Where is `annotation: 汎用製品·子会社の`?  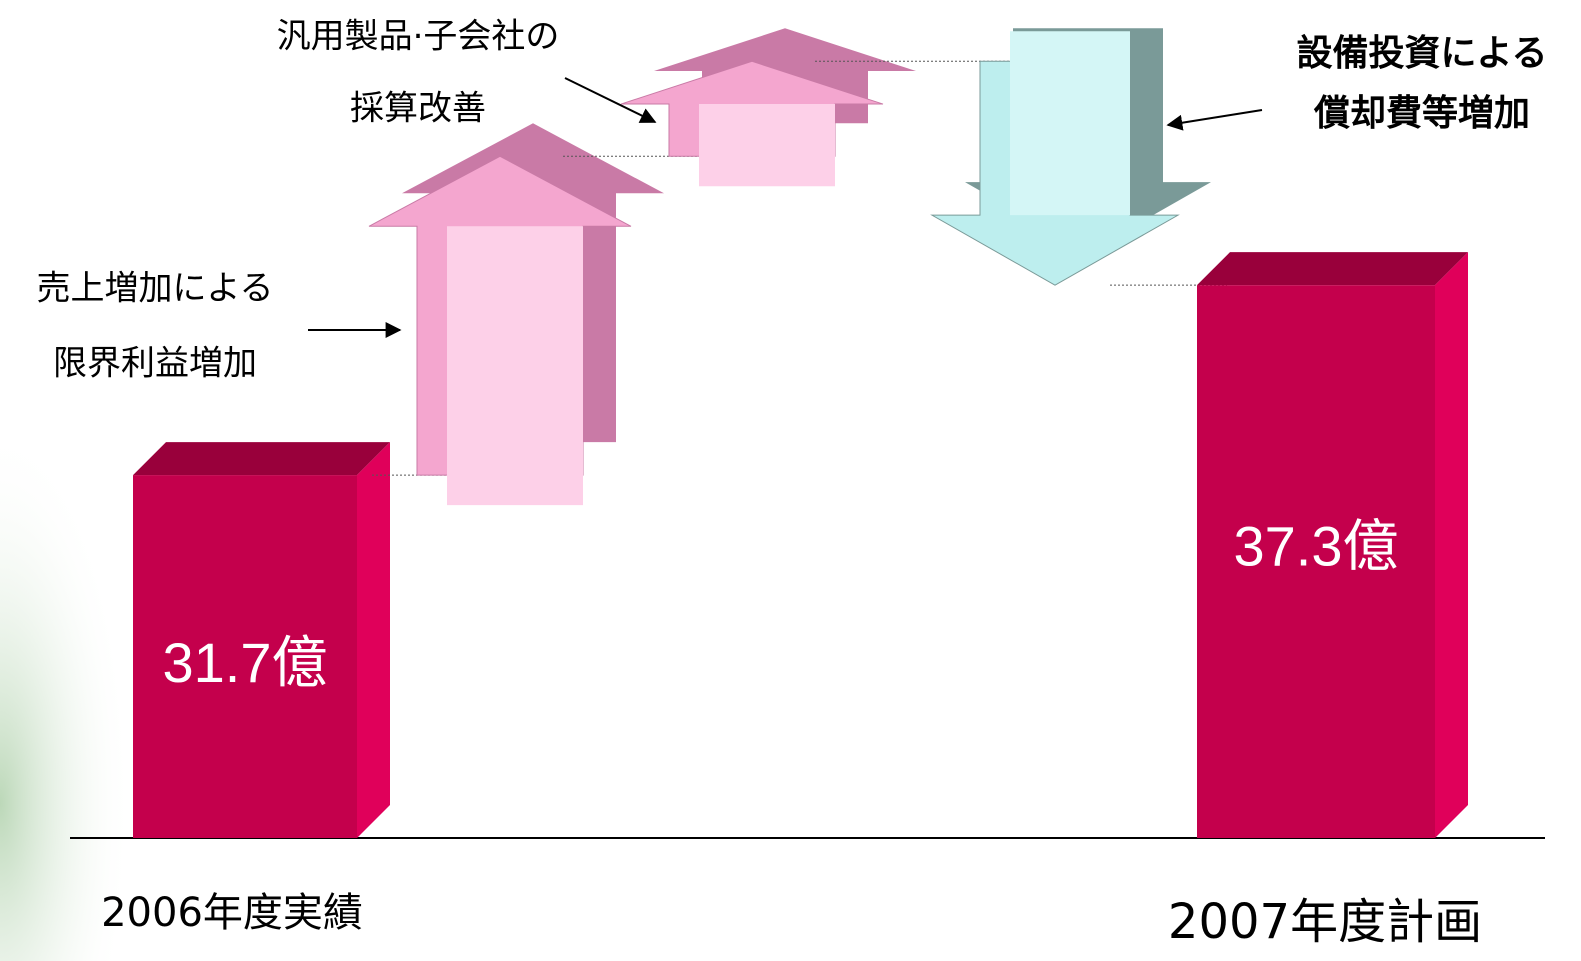 annotation: 汎用製品·子会社の is located at coordinates (418, 37).